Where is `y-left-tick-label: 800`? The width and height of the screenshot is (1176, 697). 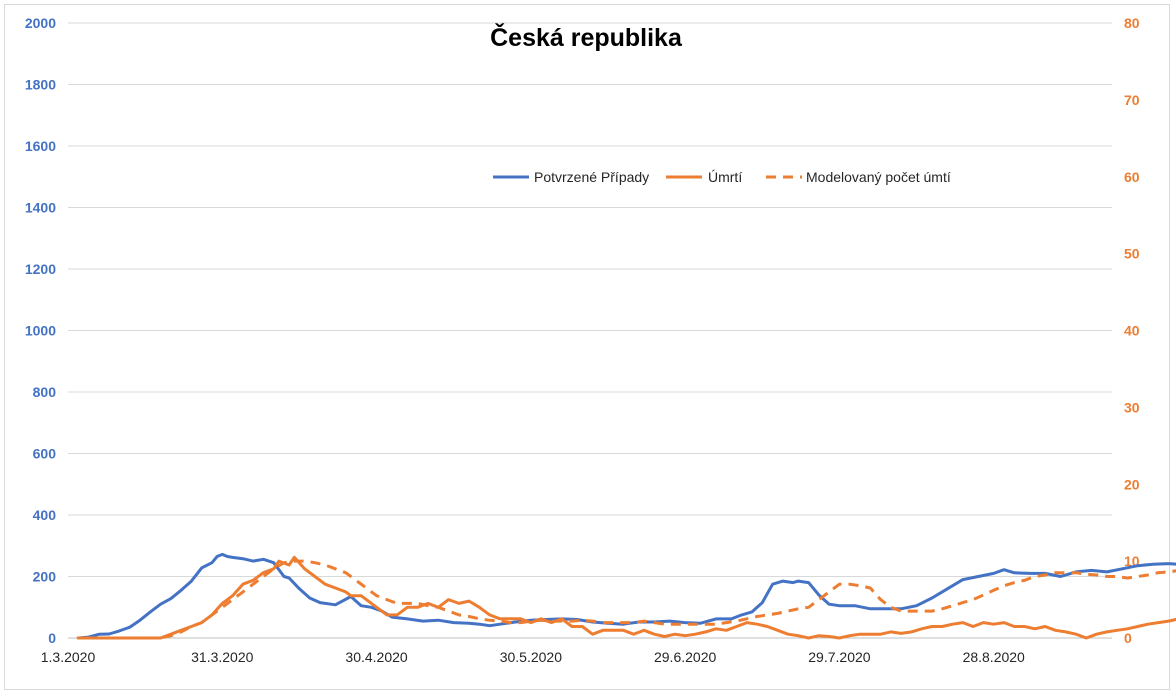
y-left-tick-label: 800 is located at coordinates (45, 392).